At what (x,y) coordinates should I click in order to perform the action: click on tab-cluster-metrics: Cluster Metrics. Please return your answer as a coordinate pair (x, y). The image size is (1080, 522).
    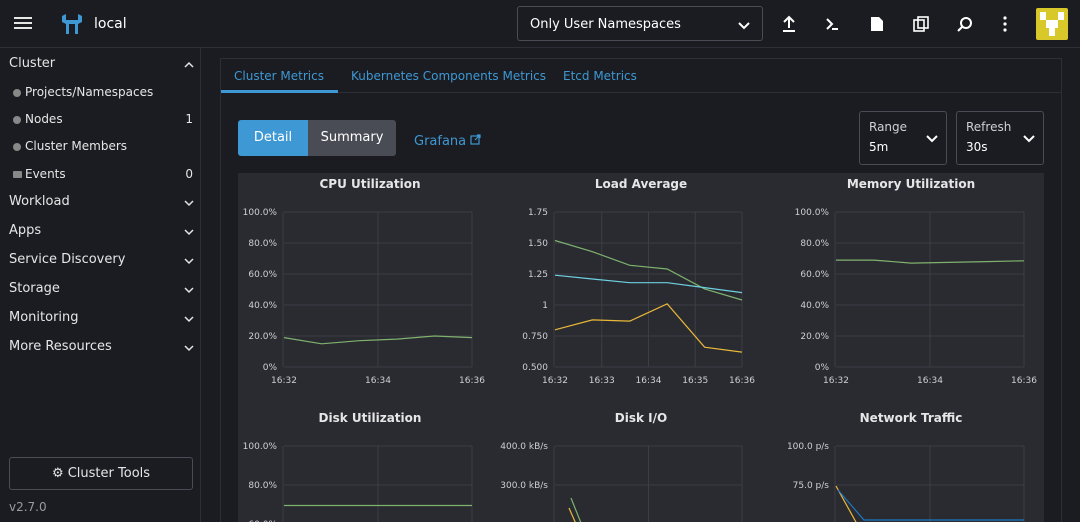
    Looking at the image, I should click on (279, 76).